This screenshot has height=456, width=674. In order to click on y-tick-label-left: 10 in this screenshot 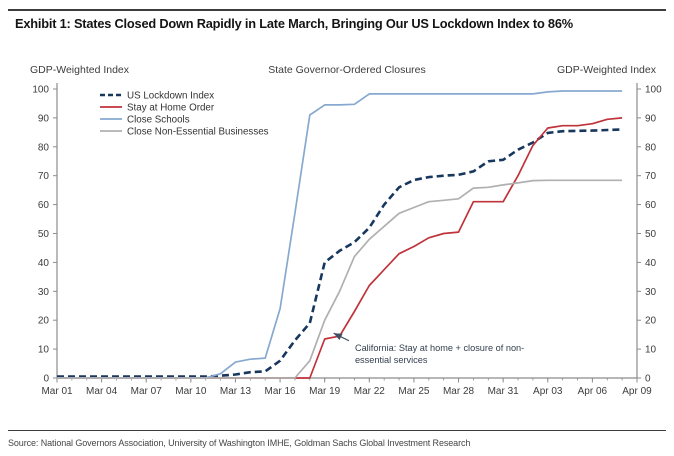, I will do `click(44, 350)`.